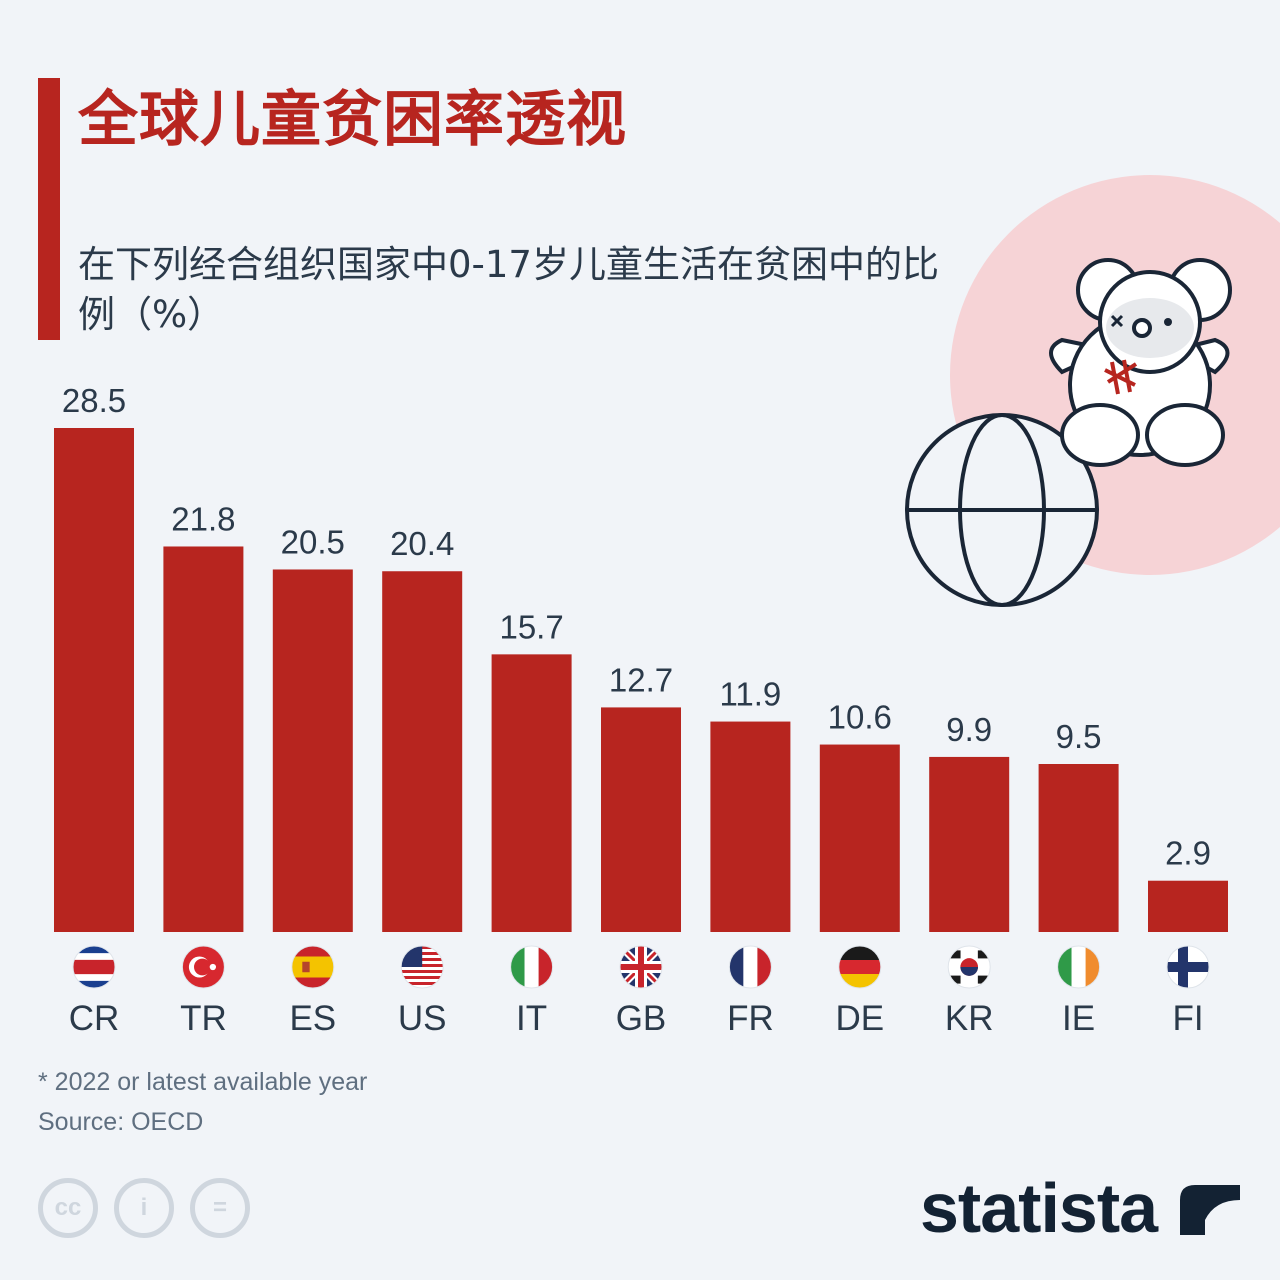 This screenshot has width=1280, height=1280. I want to click on statista-logo: statista, so click(1039, 1208).